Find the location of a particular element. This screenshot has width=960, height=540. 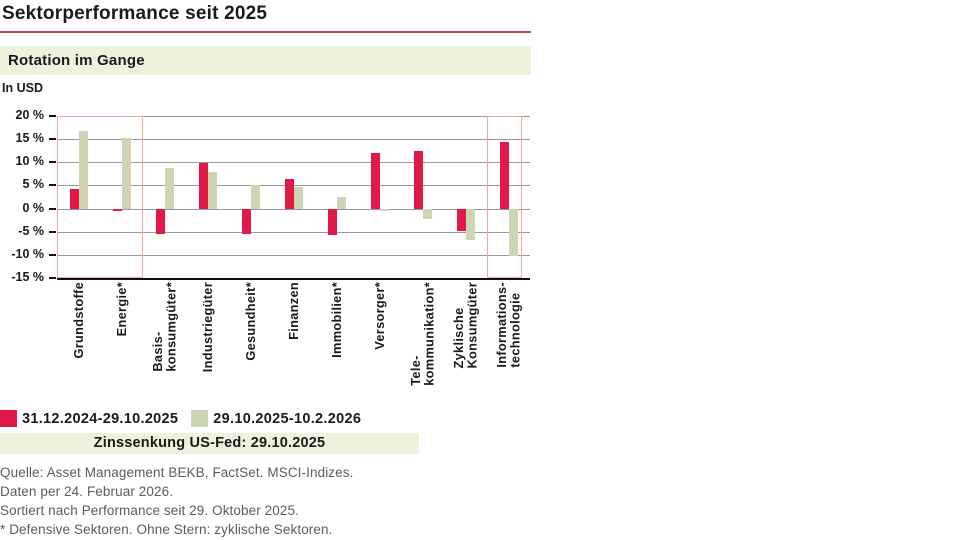

legend-swatch-period1 is located at coordinates (8, 418).